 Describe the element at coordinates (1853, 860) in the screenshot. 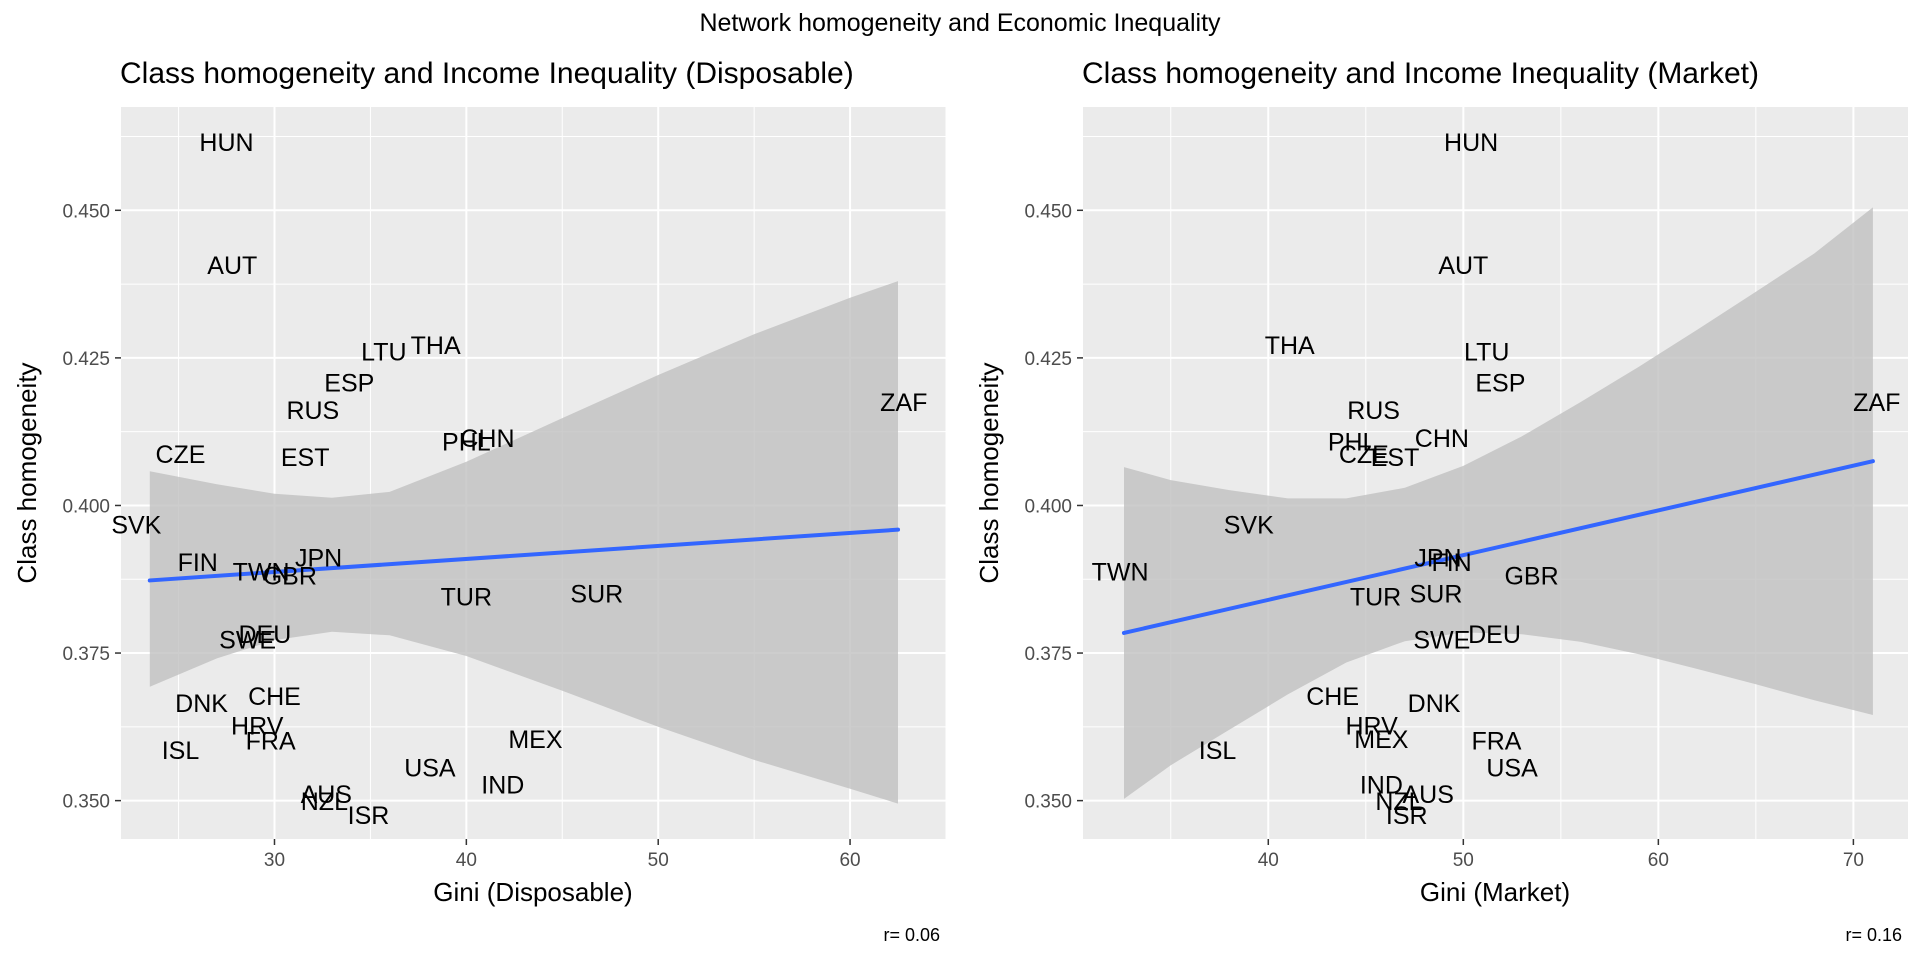

I see `x-tick-label: 70` at that location.